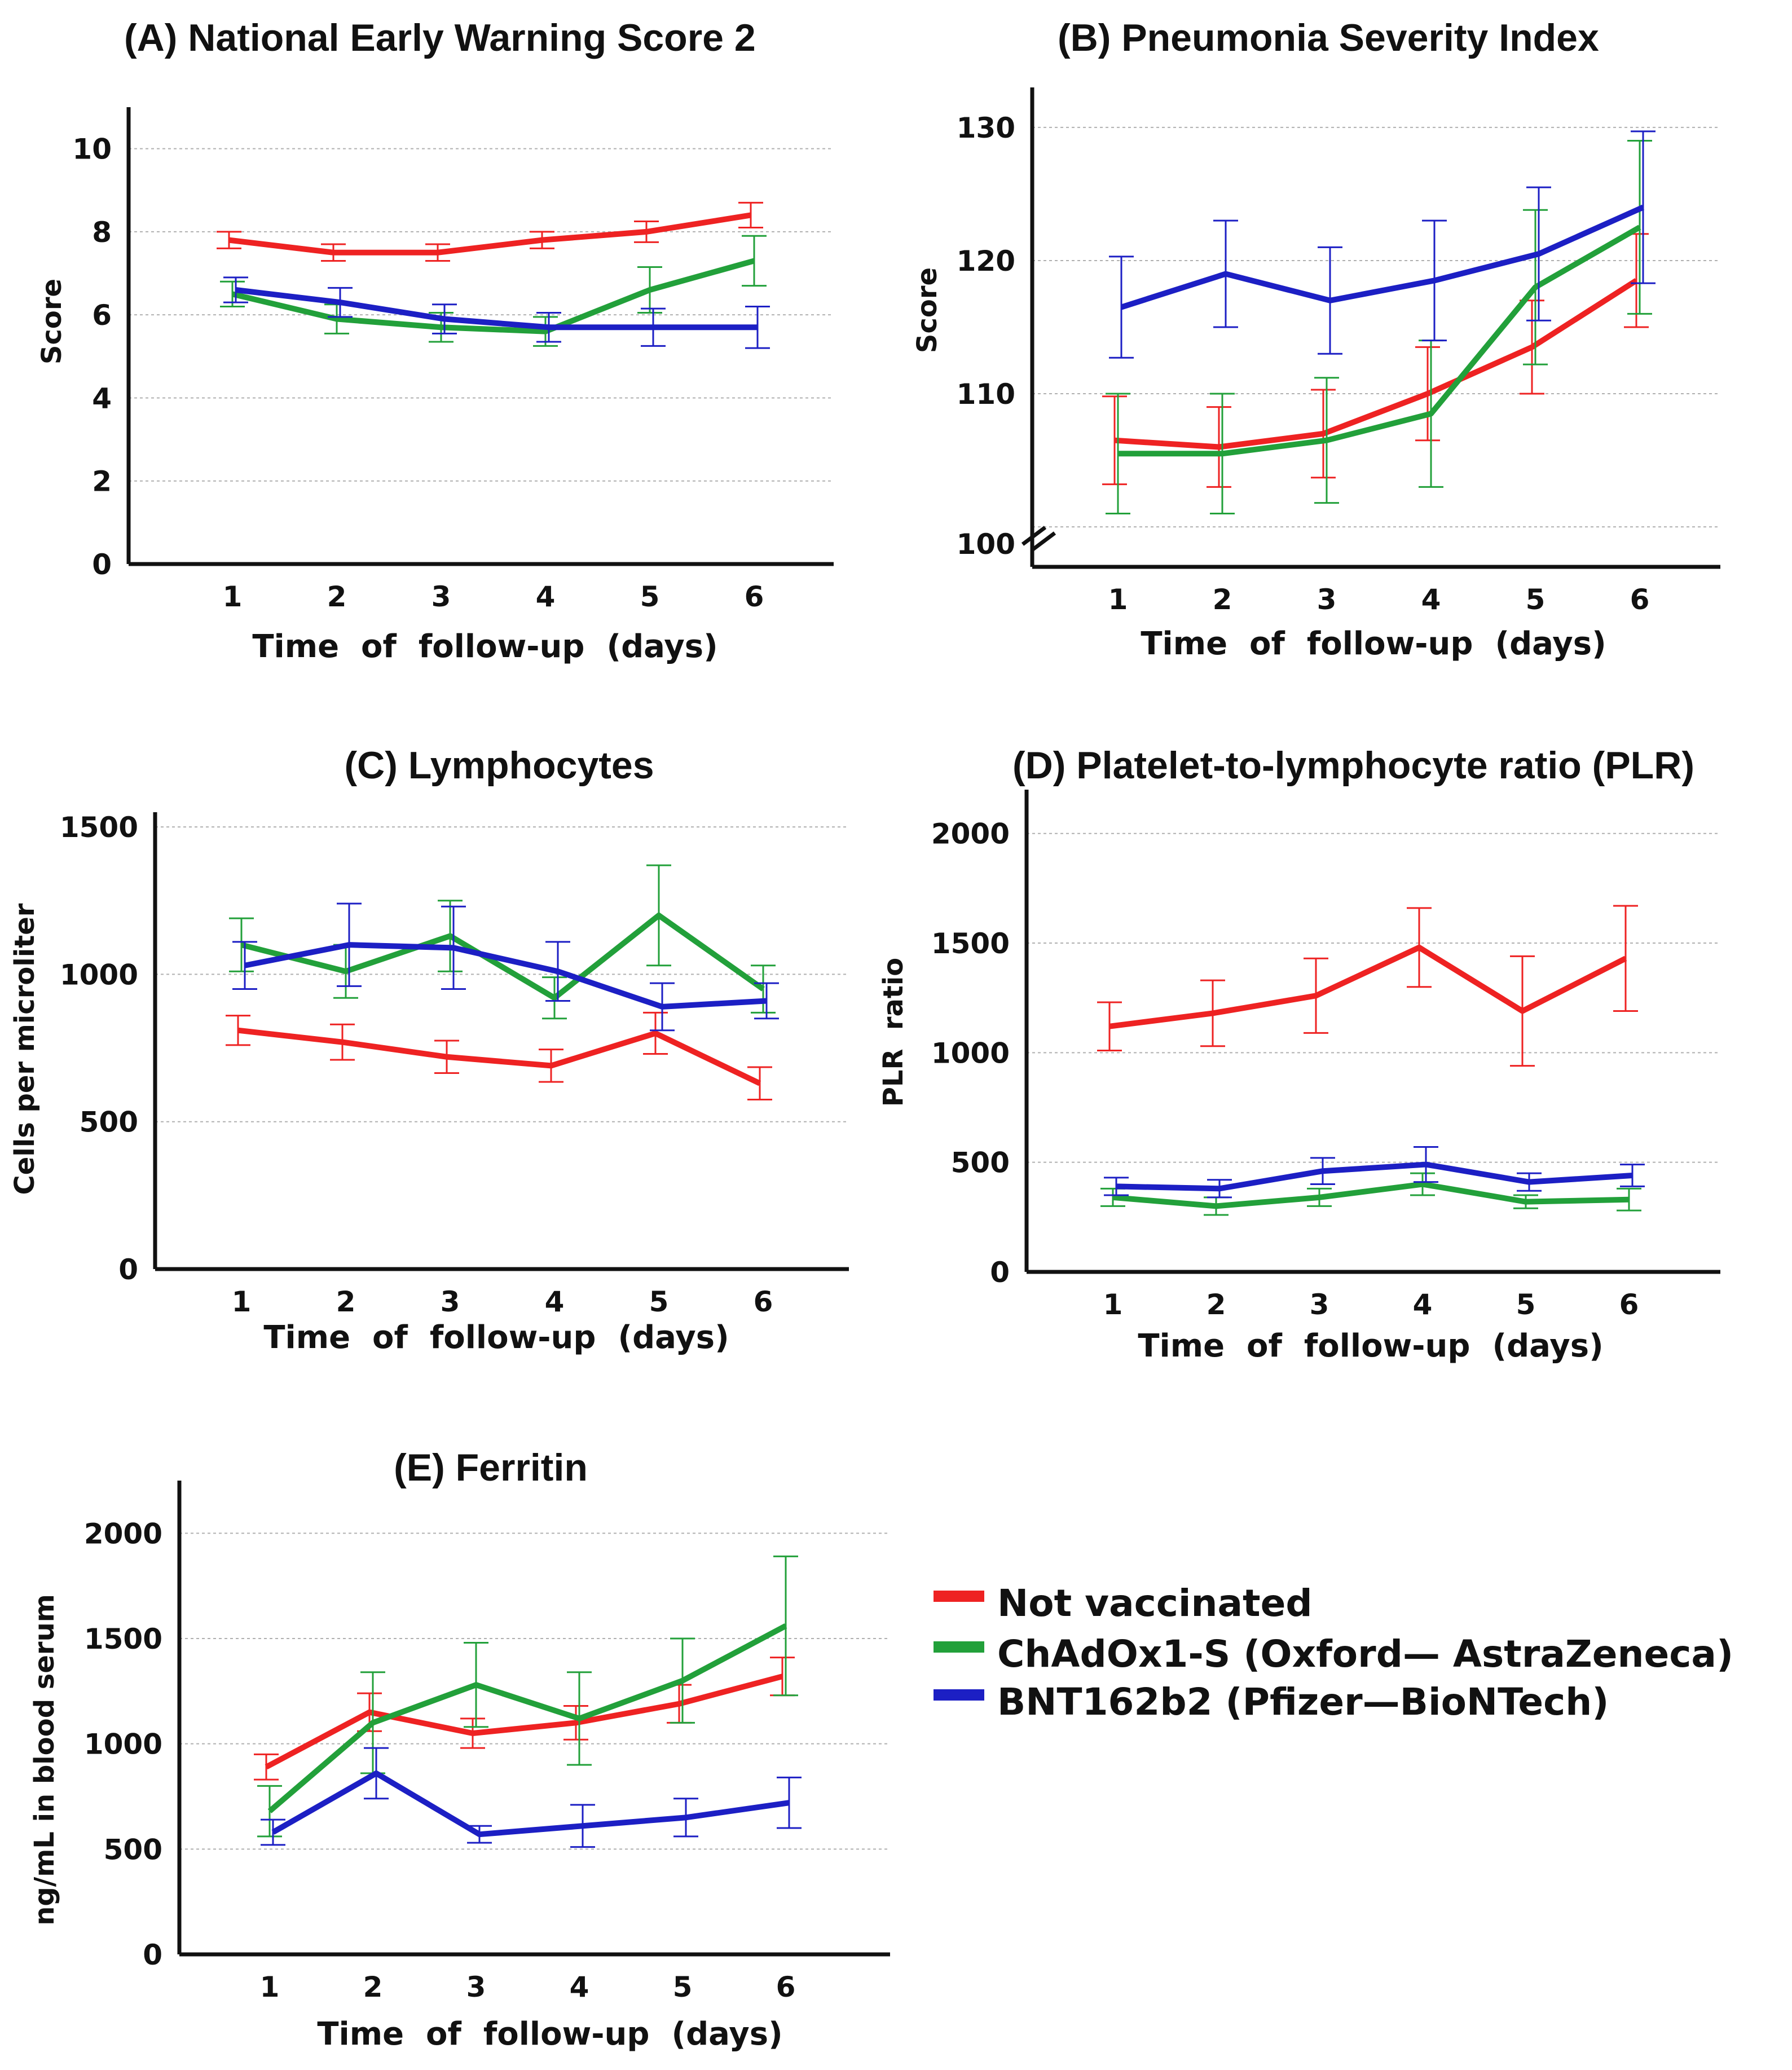  Describe the element at coordinates (1353, 766) in the screenshot. I see `panel-d-title: (D) Platelet-to-lymphocyte ratio (PLR)` at that location.